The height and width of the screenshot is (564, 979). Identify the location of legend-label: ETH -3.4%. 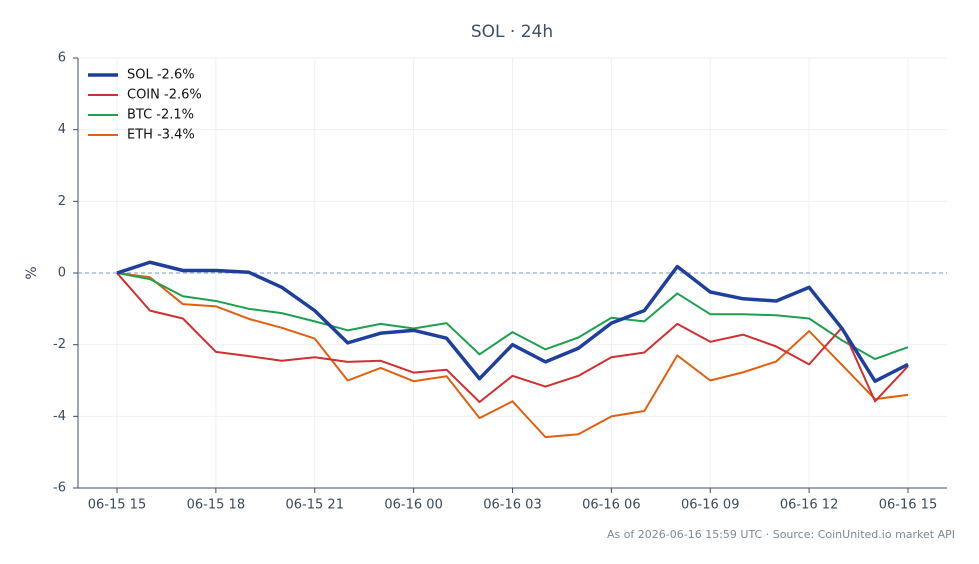
(161, 135).